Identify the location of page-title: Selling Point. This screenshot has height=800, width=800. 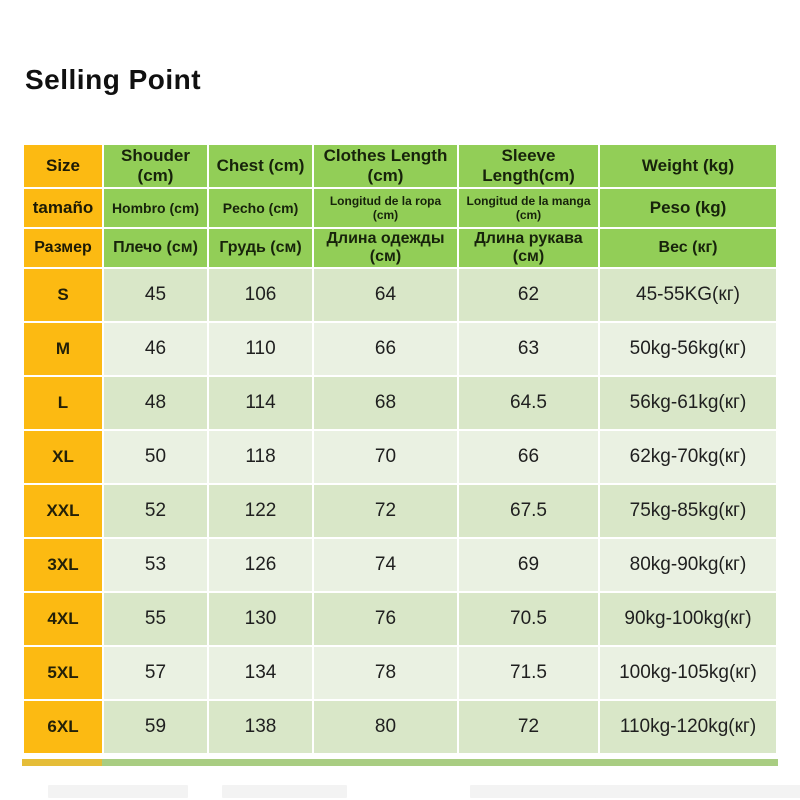
(113, 79).